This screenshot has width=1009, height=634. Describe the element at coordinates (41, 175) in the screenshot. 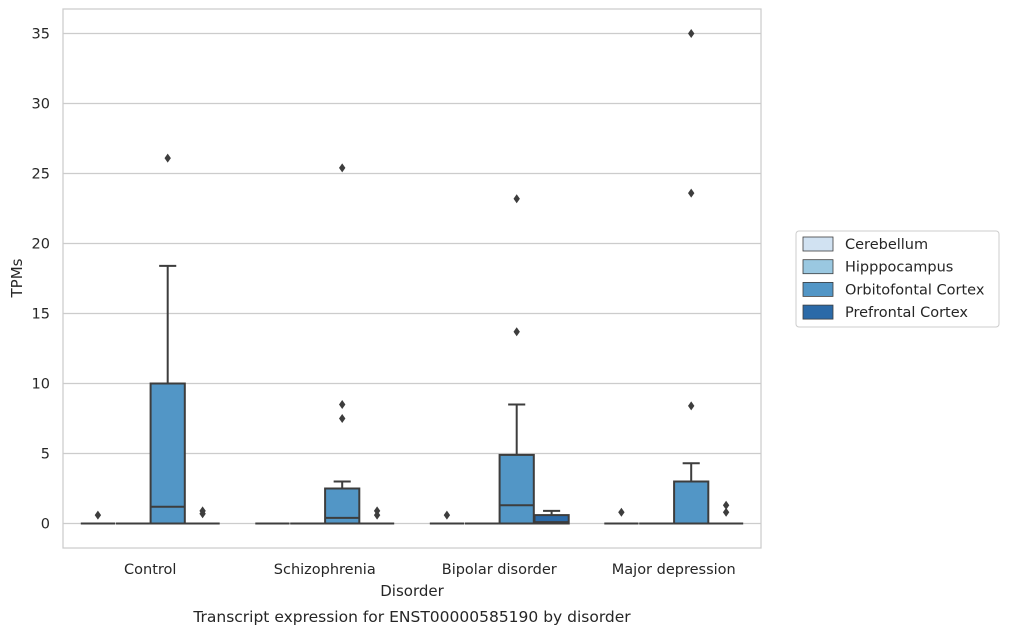

I see `y-tick-label: 25` at that location.